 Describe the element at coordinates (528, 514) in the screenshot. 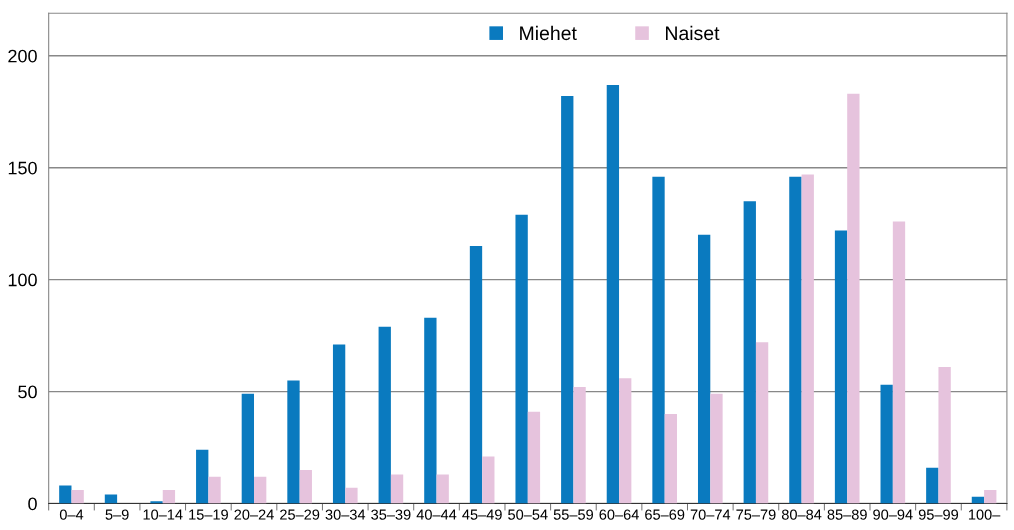

I see `x-tick-label: 50–54` at that location.